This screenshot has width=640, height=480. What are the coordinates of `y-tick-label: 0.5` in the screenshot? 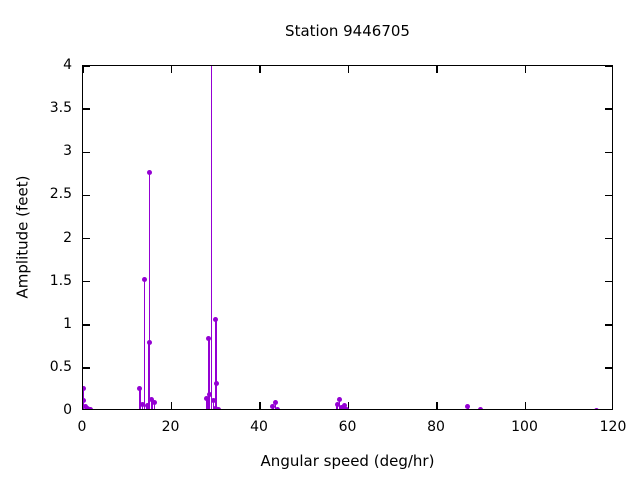 It's located at (60, 366).